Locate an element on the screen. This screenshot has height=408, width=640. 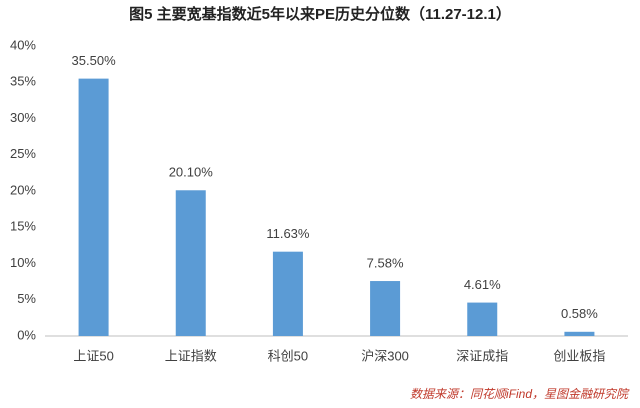
data-label: 20.10% is located at coordinates (191, 172).